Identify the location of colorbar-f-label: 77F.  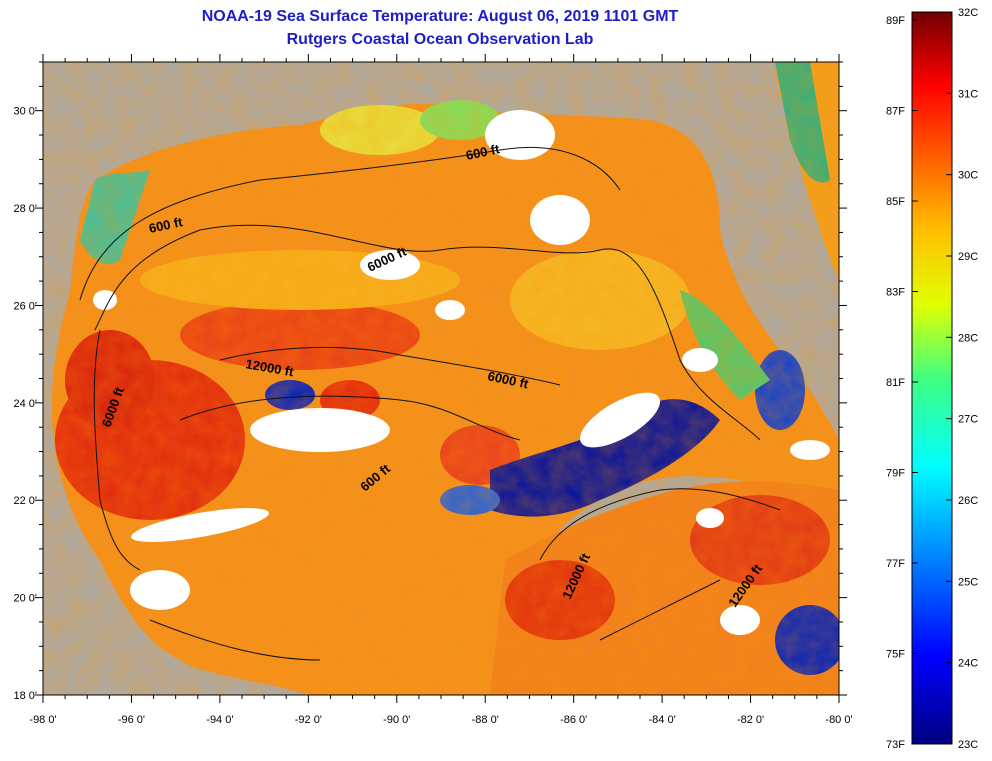
(895, 564).